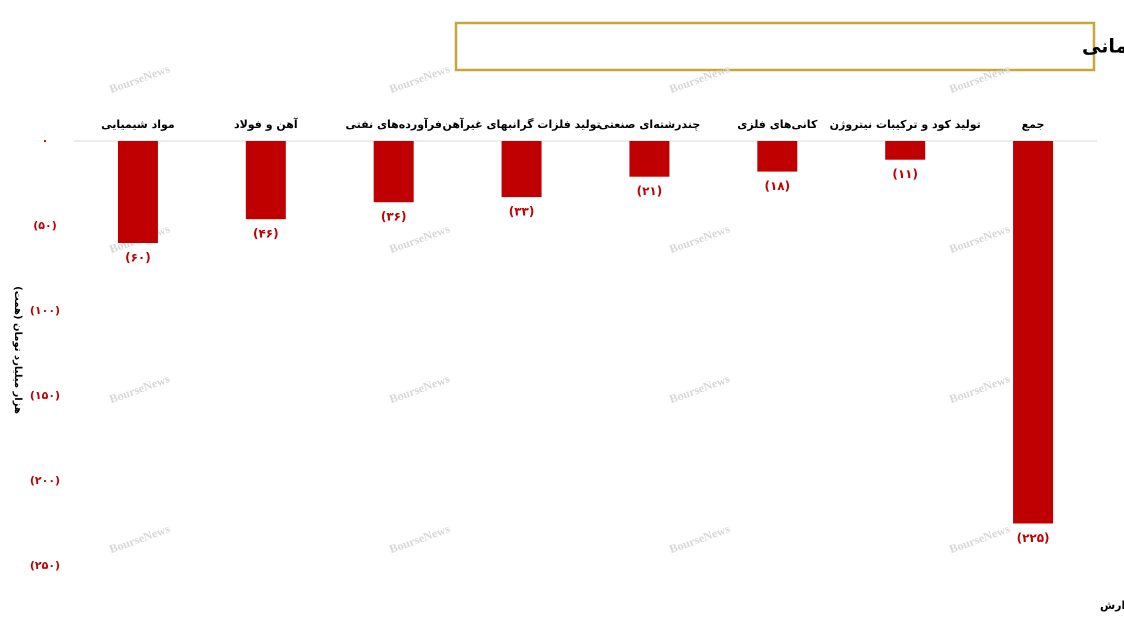  Describe the element at coordinates (45, 395) in the screenshot. I see `y-tick-label: (۱۵۰)` at that location.